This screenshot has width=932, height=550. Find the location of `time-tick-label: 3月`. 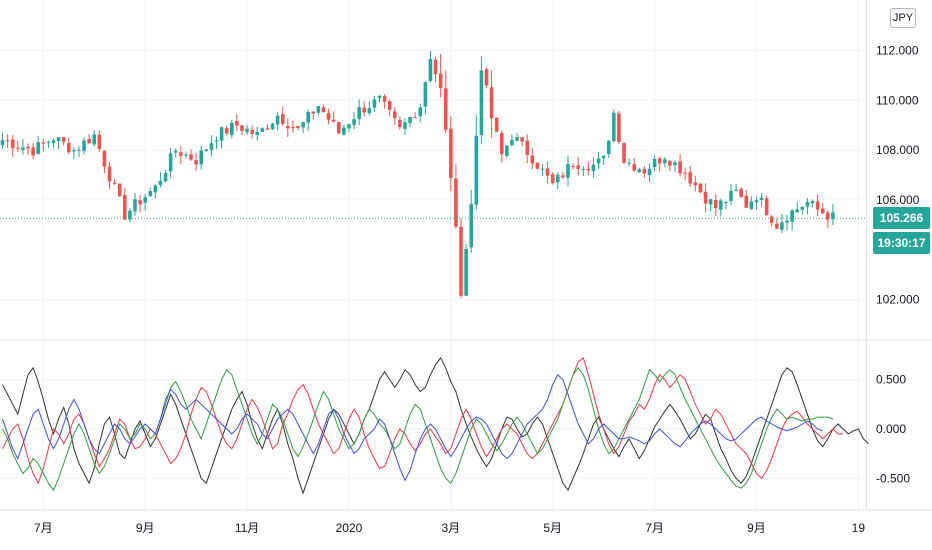

time-tick-label: 3月 is located at coordinates (450, 528).